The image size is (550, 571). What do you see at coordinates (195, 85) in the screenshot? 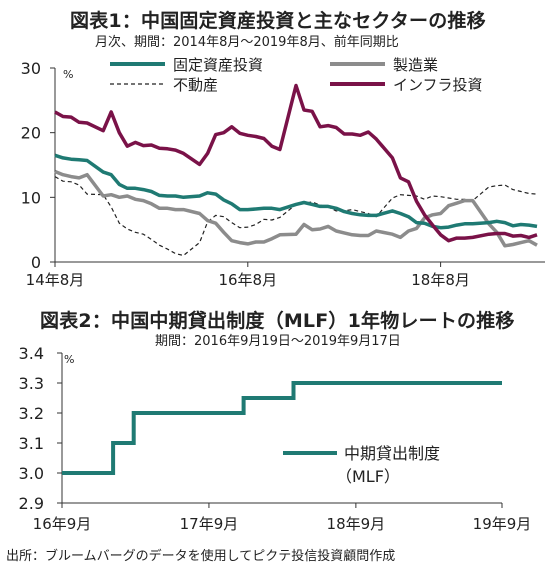
I see `legend-label-real-estate: 不動産` at bounding box center [195, 85].